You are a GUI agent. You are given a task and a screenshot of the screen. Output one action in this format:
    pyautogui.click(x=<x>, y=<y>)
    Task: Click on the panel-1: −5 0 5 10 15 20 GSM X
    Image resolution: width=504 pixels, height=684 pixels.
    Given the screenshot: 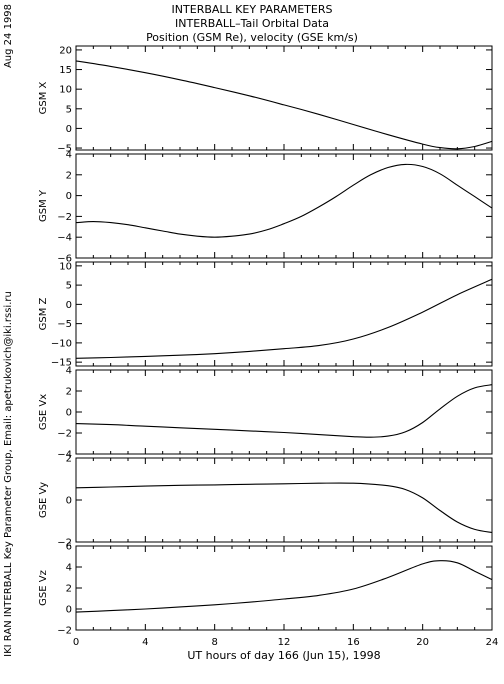 What is the action you would take?
    pyautogui.click(x=265, y=100)
    